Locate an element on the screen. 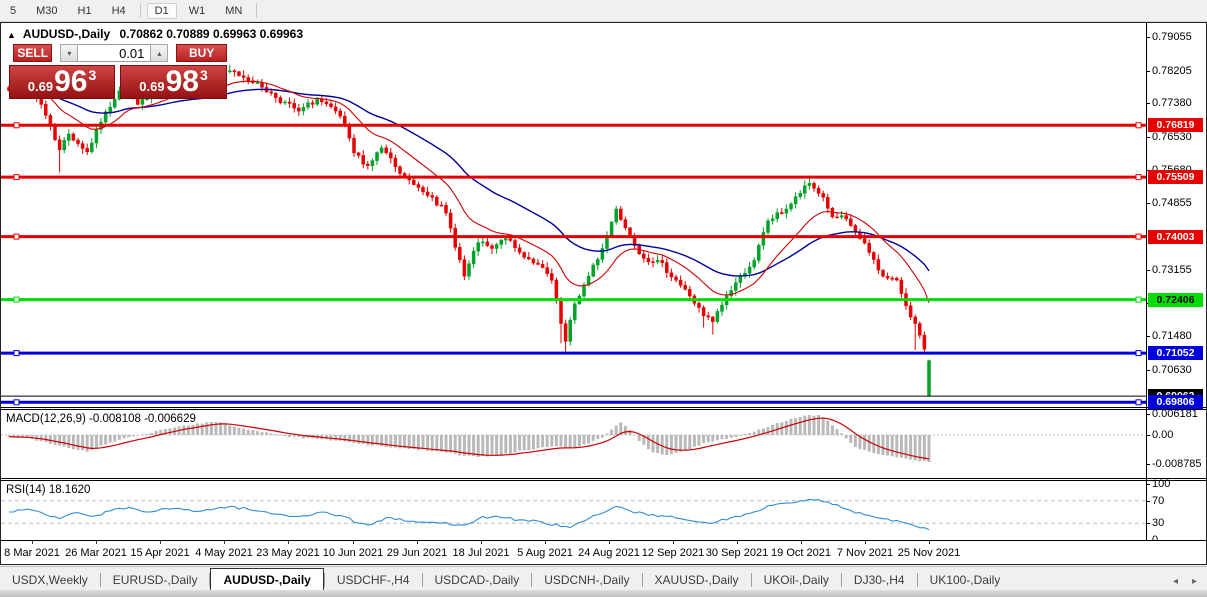  rsi-axis-tick: 30 is located at coordinates (1158, 523).